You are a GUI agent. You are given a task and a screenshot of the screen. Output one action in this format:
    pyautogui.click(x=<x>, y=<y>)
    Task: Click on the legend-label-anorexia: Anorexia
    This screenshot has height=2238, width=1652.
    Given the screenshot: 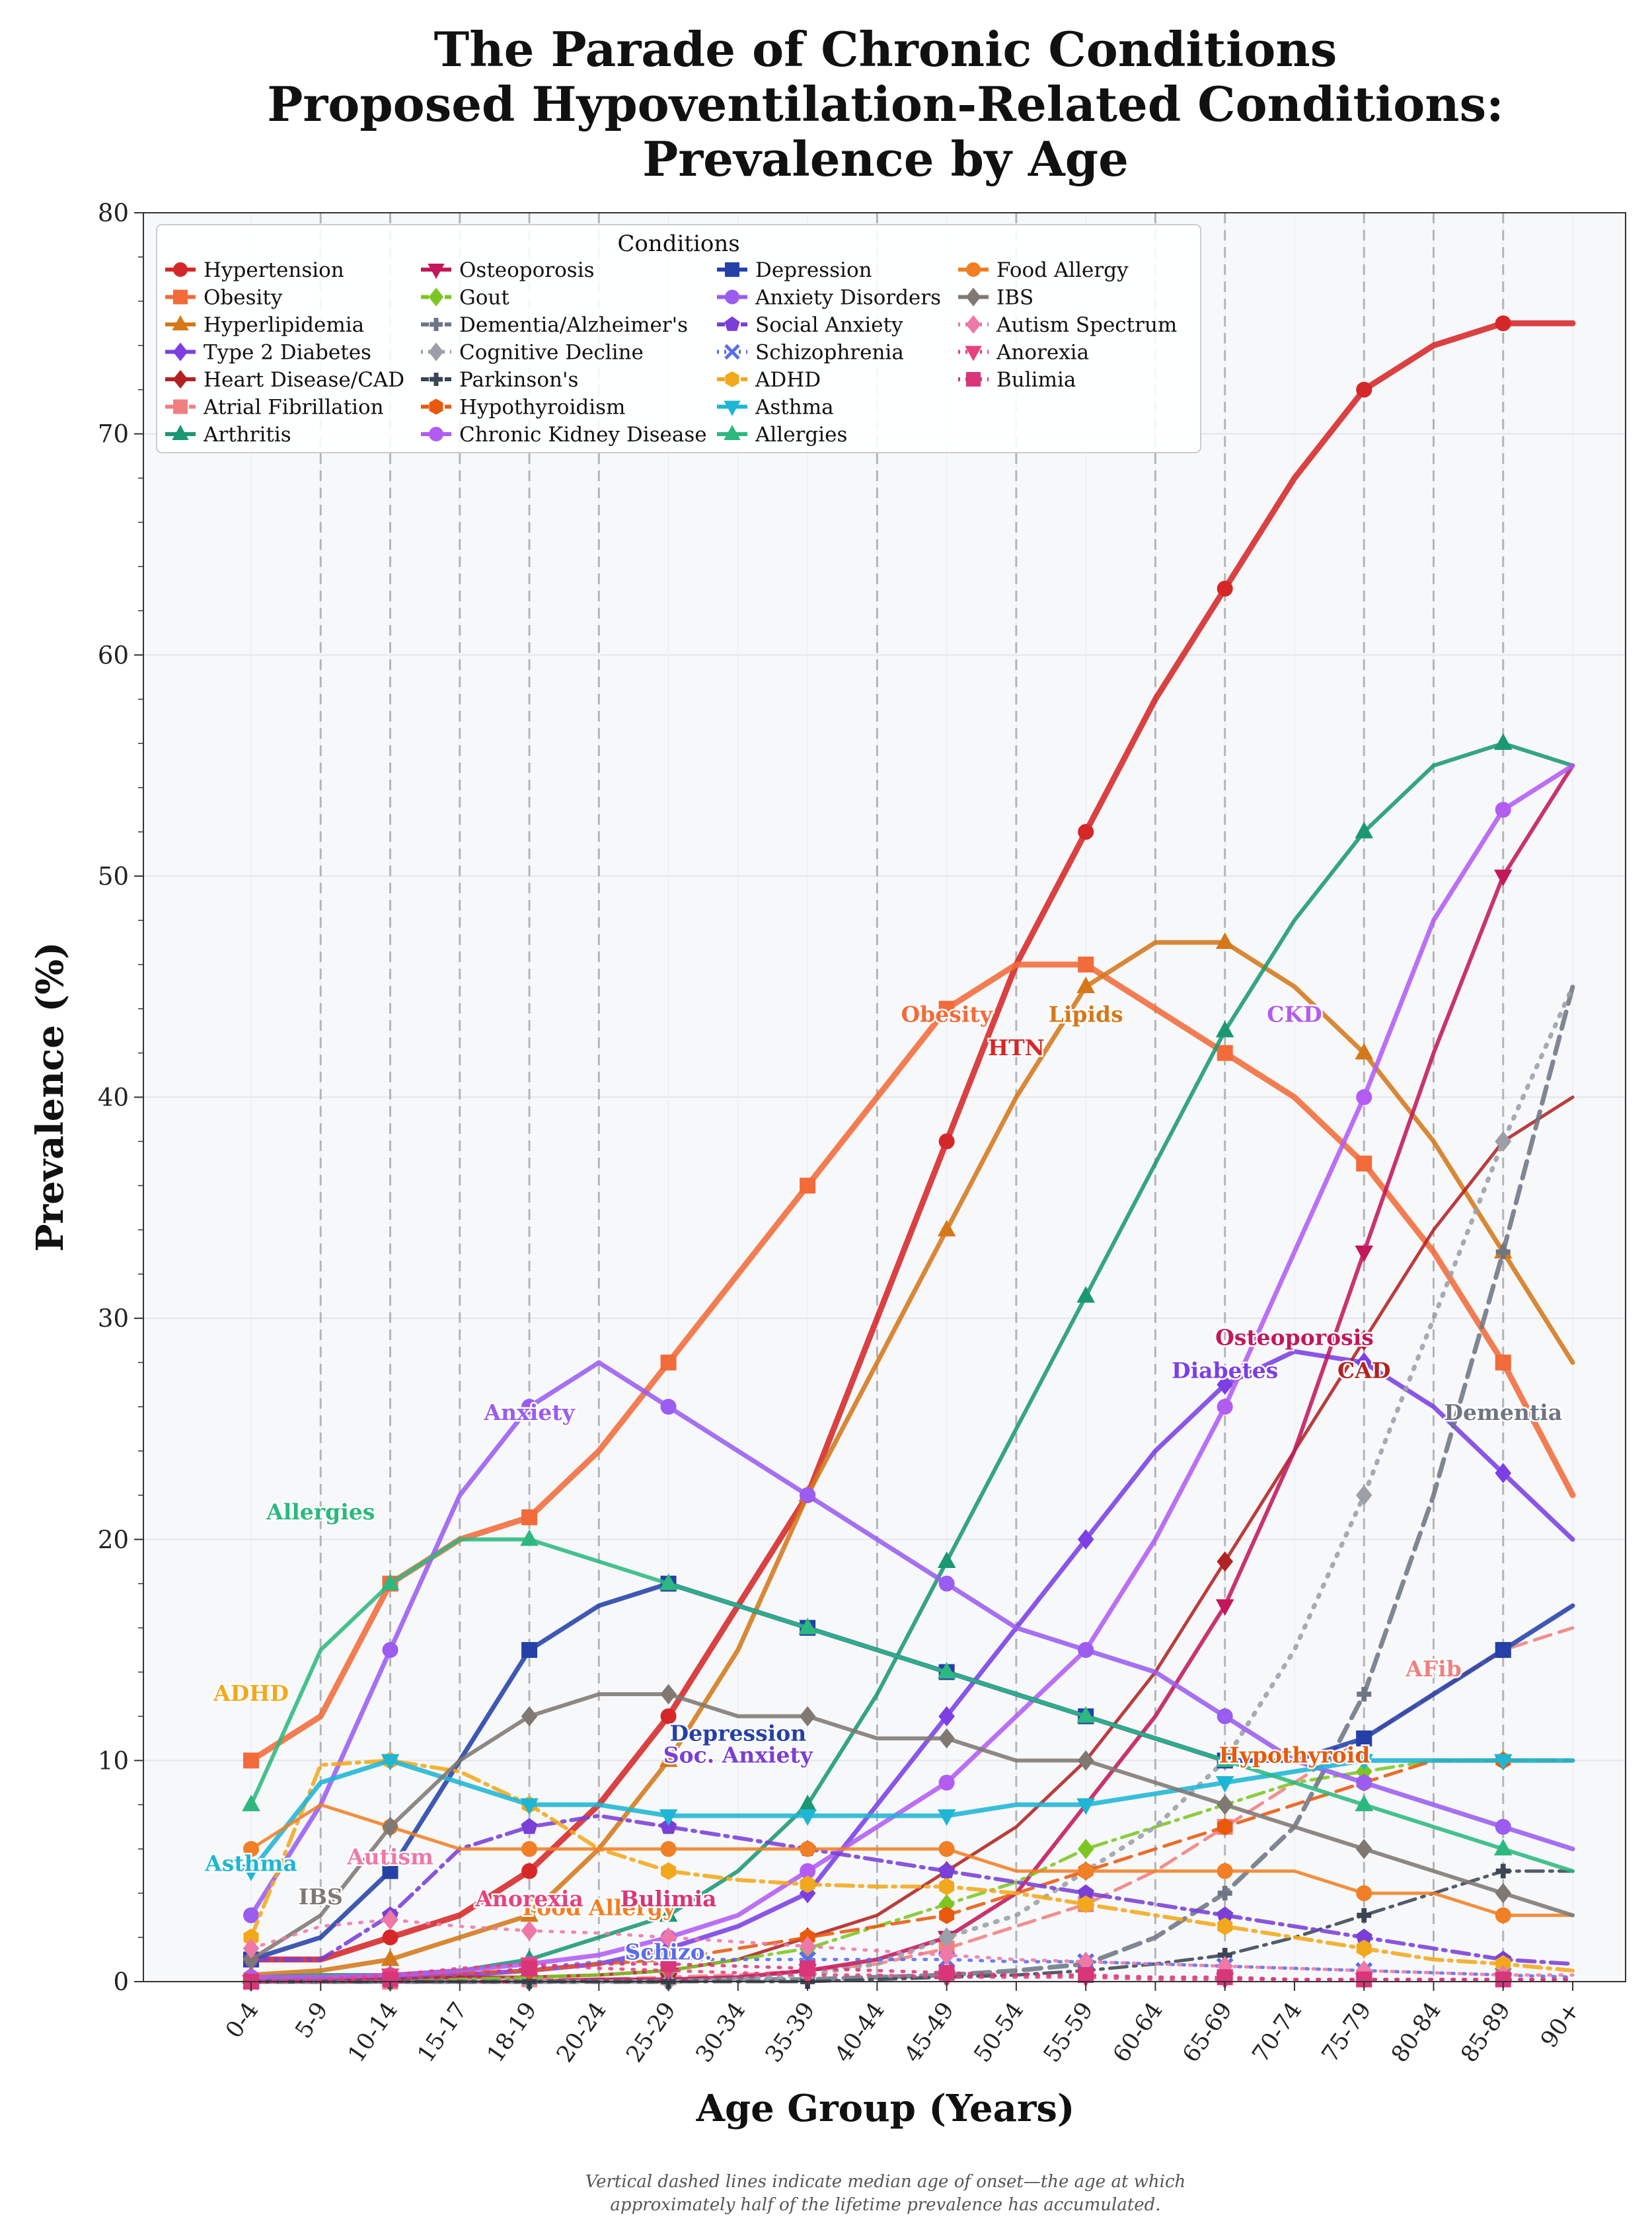 What is the action you would take?
    pyautogui.click(x=1042, y=353)
    